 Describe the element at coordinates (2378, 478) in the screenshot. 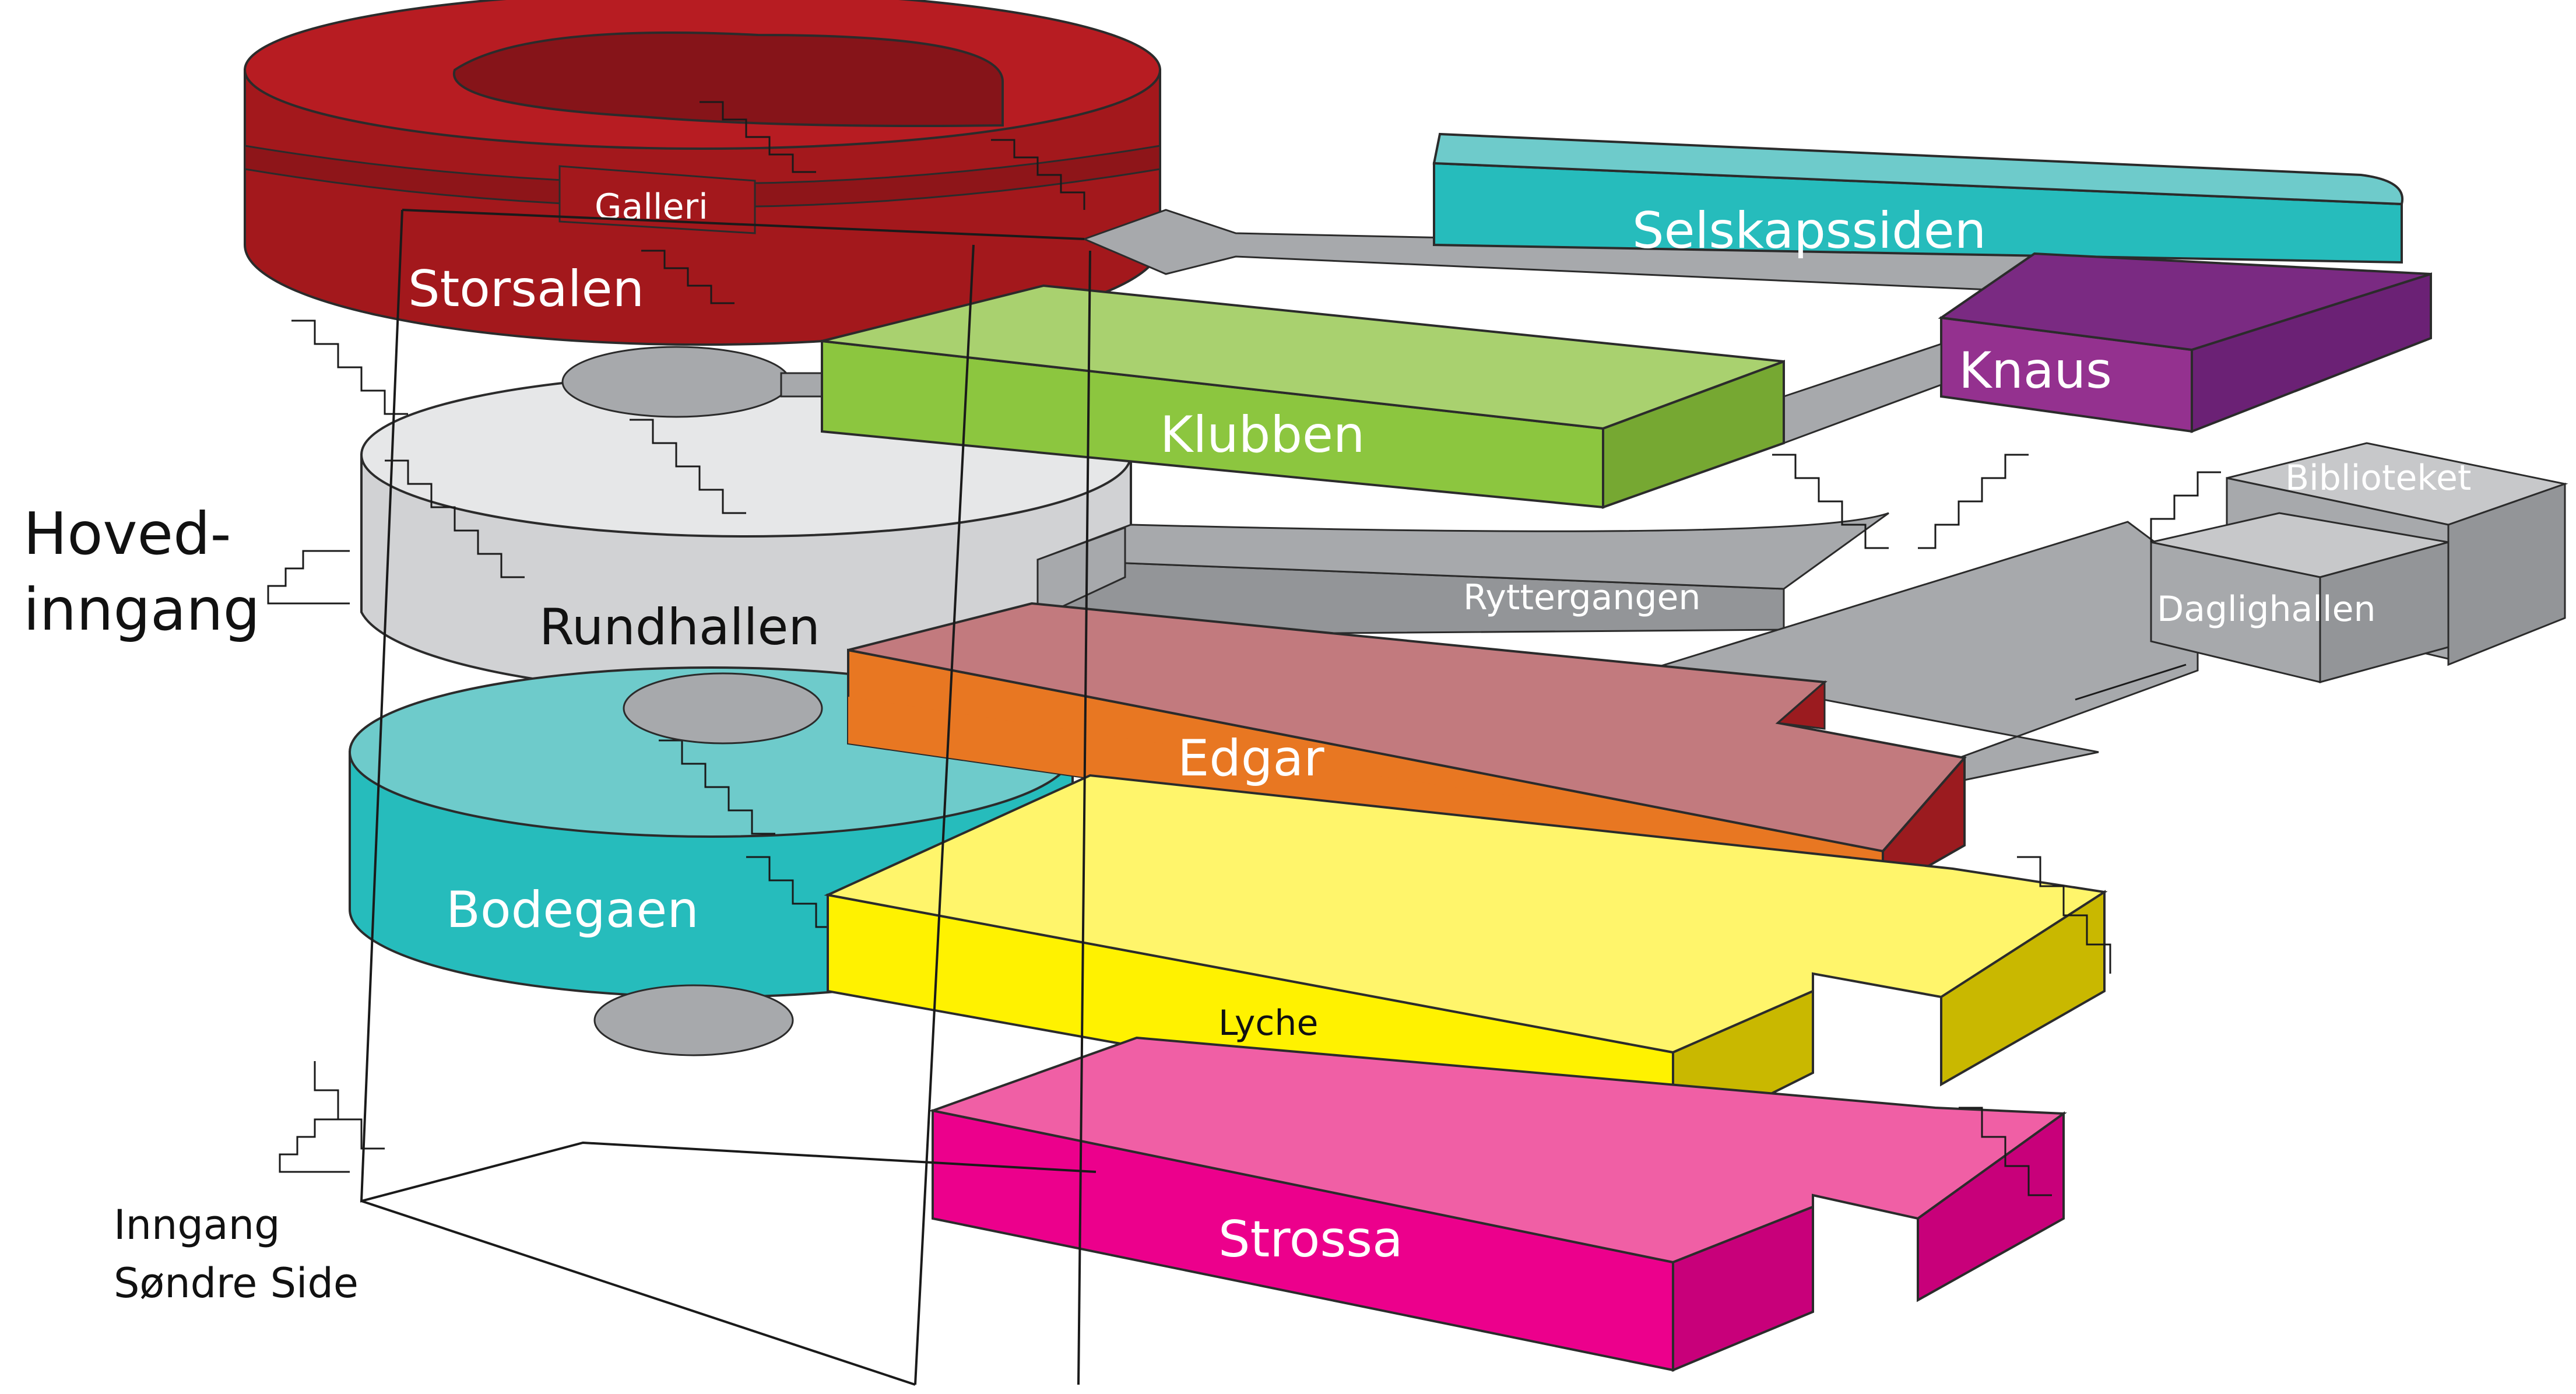

I see `biblioteket-label: Biblioteket` at that location.